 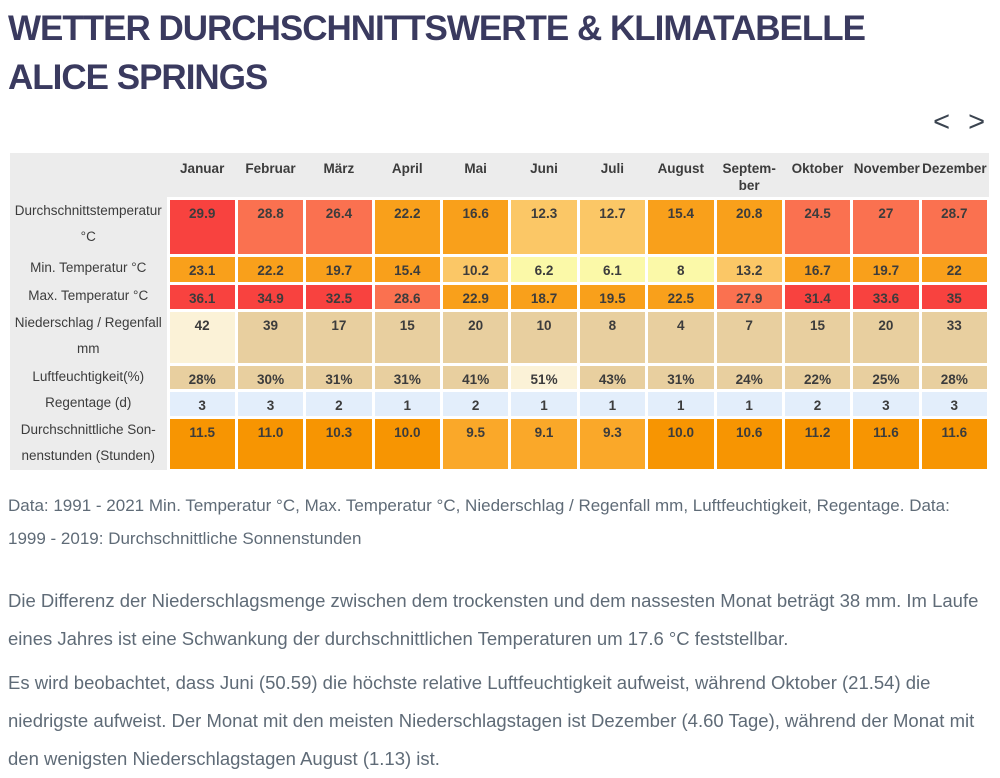 What do you see at coordinates (749, 443) in the screenshot?
I see `value-cell: 10.6` at bounding box center [749, 443].